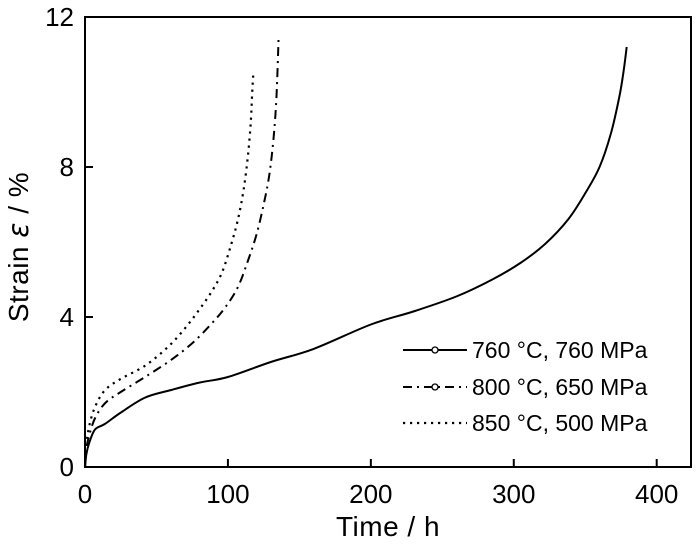  What do you see at coordinates (560, 387) in the screenshot?
I see `legend-label: 800 °C, 650 MPa` at bounding box center [560, 387].